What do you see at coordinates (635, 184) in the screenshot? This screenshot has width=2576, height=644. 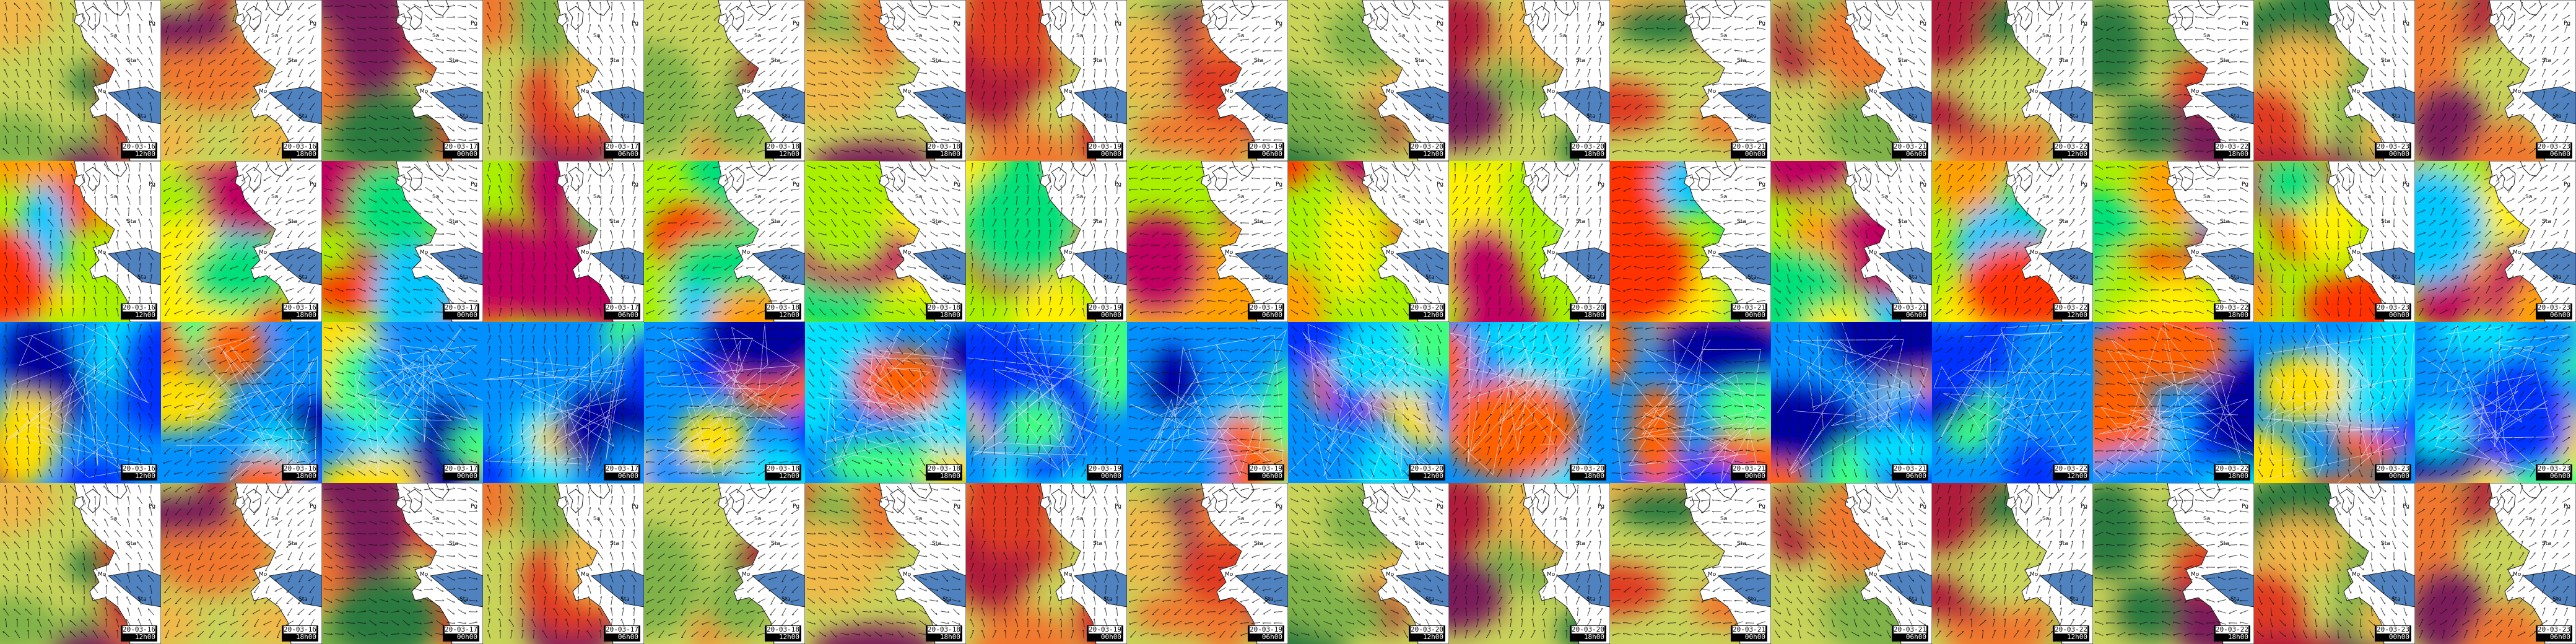 I see `place-label: Pg` at bounding box center [635, 184].